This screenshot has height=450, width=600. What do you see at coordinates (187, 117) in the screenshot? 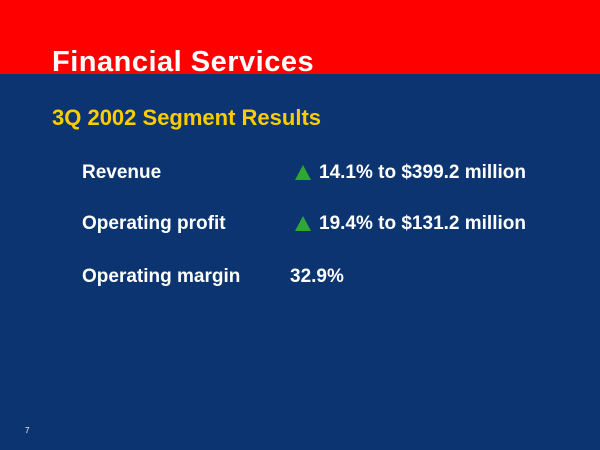
I see `slide-subtitle: 3Q 2002 Segment Results` at bounding box center [187, 117].